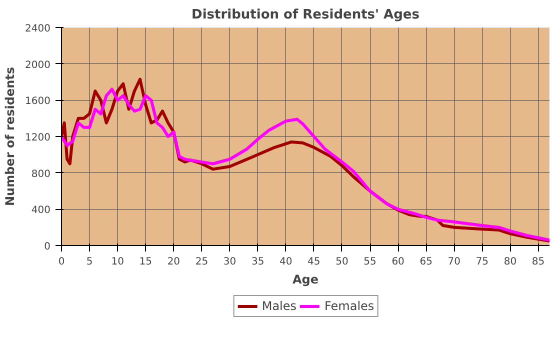 Image resolution: width=560 pixels, height=353 pixels. What do you see at coordinates (510, 262) in the screenshot?
I see `x-tick-label: 80` at bounding box center [510, 262].